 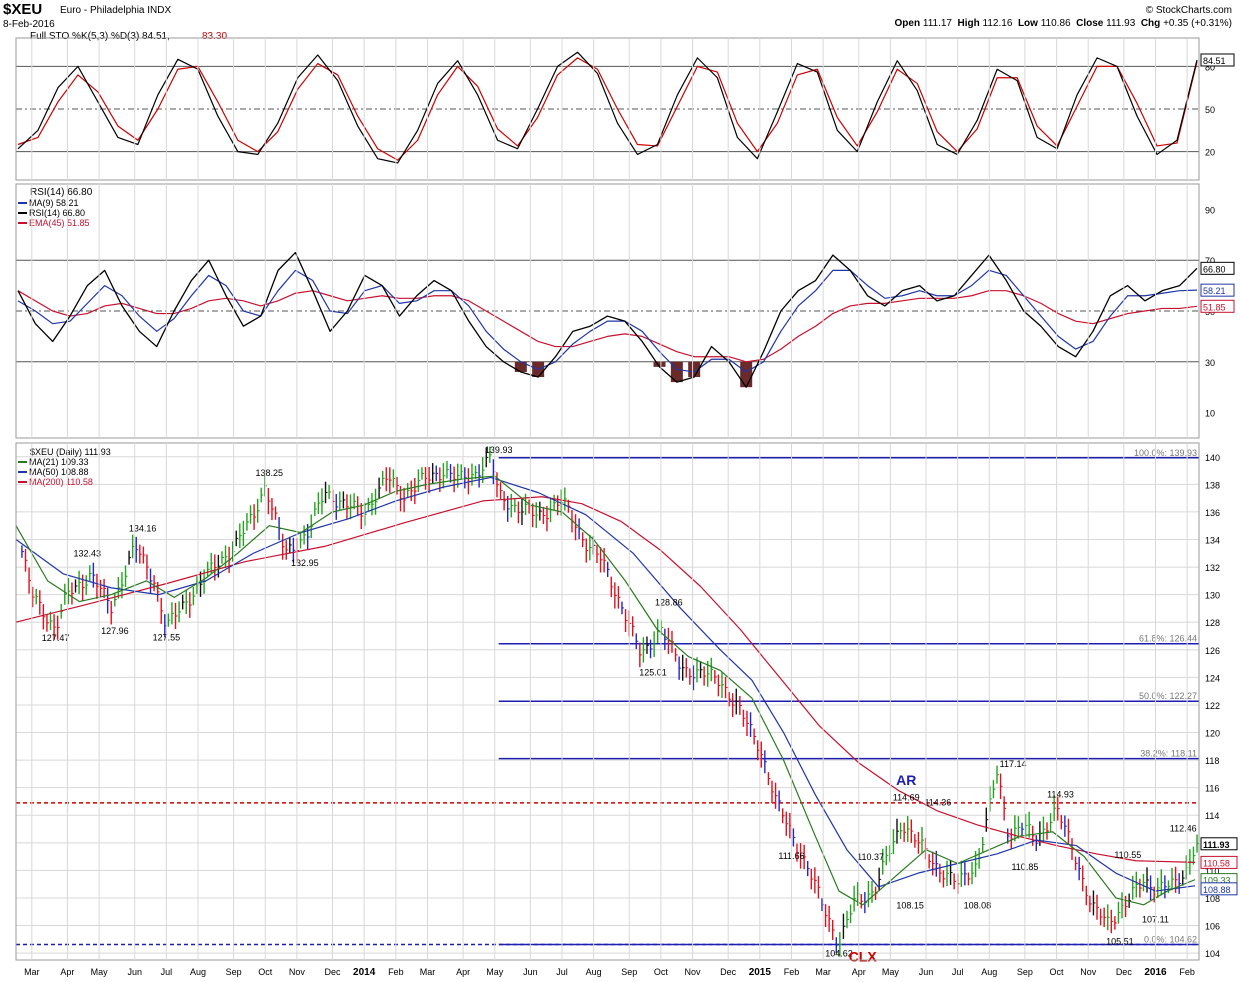 I want to click on price-tick-label: 116, so click(x=1212, y=789).